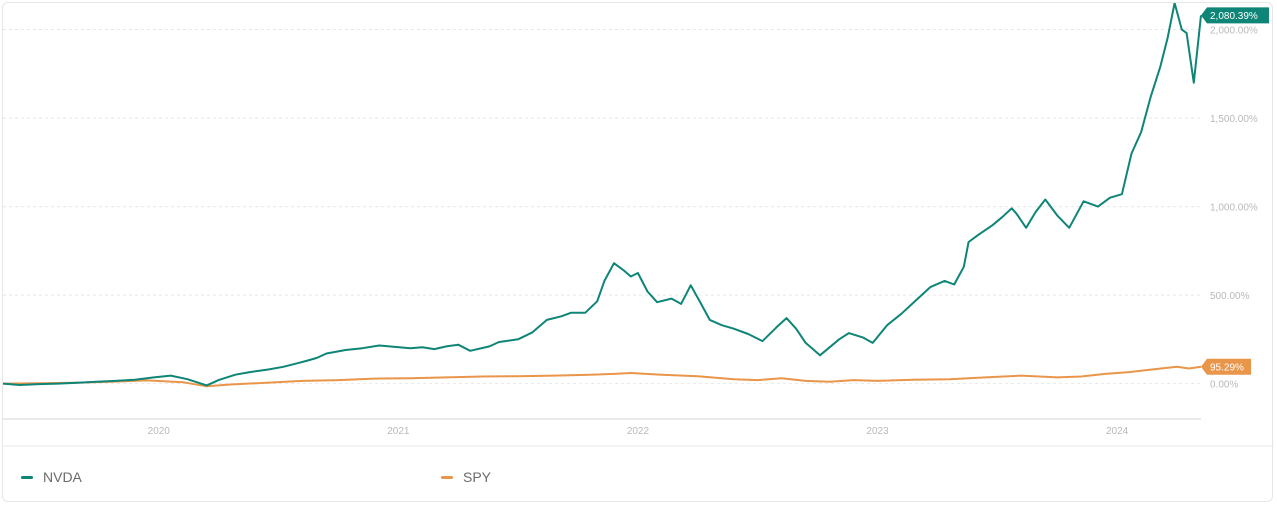 This screenshot has height=506, width=1277. I want to click on legend-label-spy: SPY, so click(477, 477).